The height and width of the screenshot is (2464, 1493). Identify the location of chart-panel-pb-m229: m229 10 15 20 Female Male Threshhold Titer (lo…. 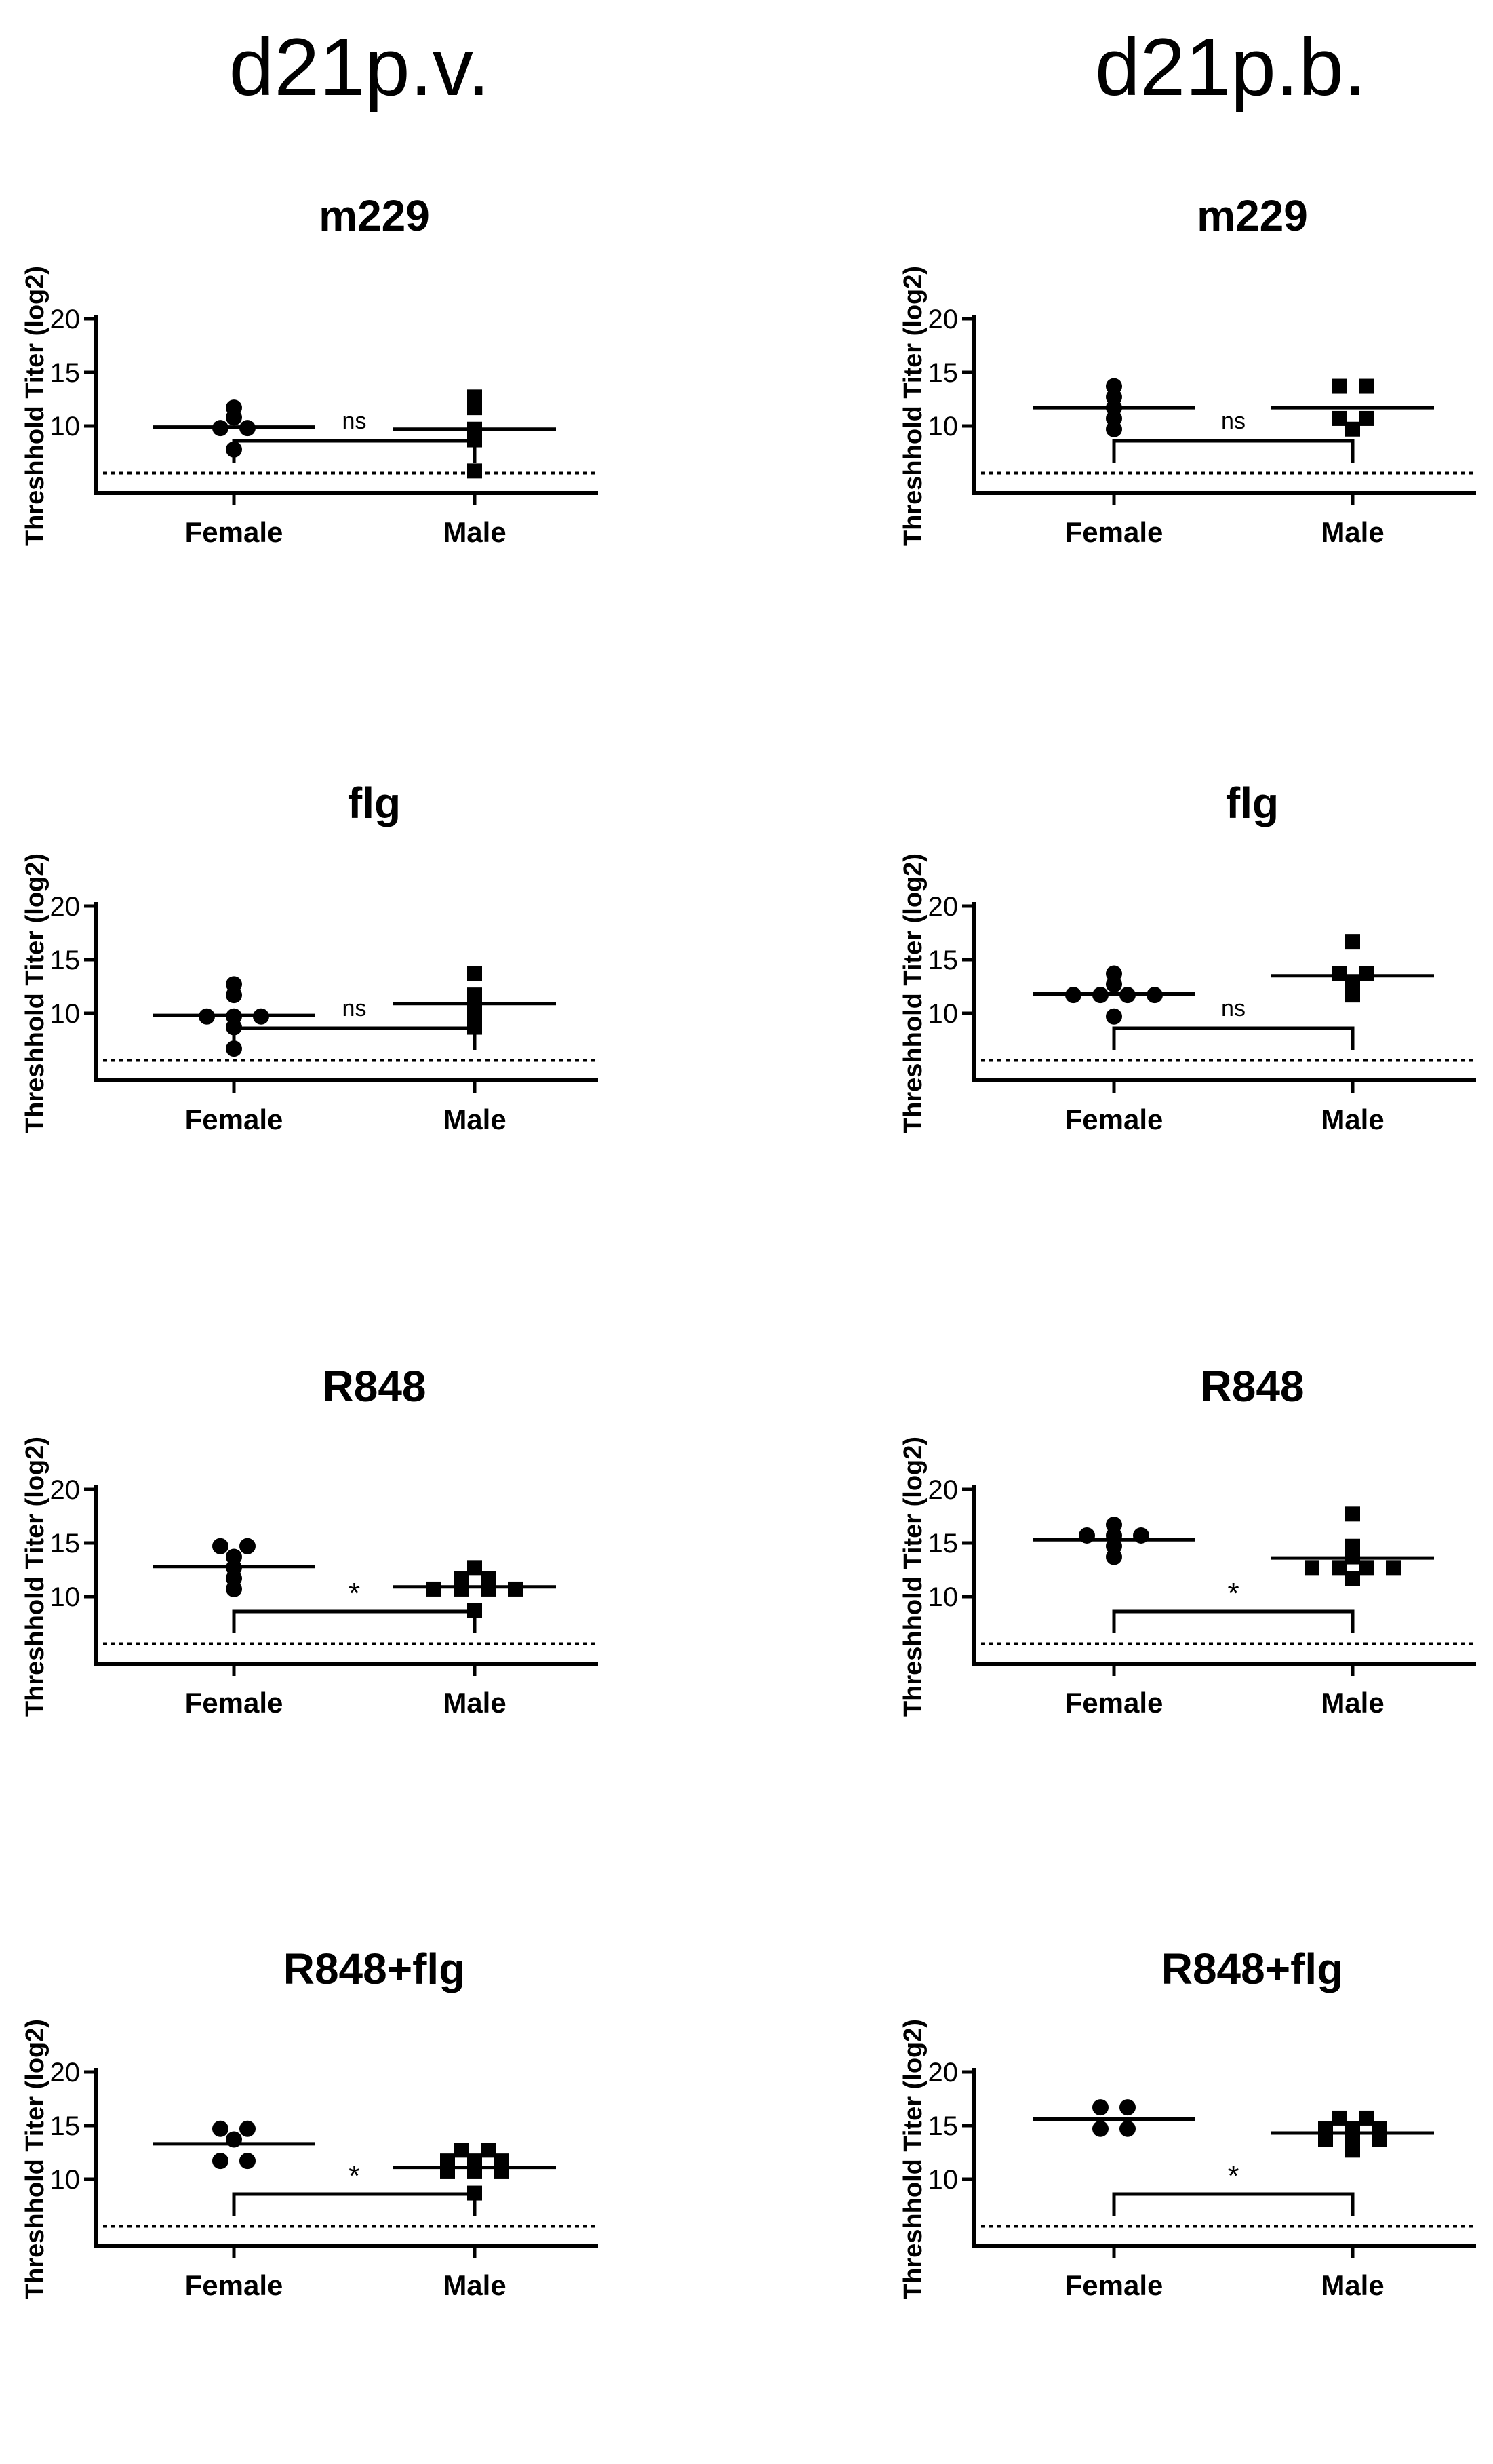
(1187, 369).